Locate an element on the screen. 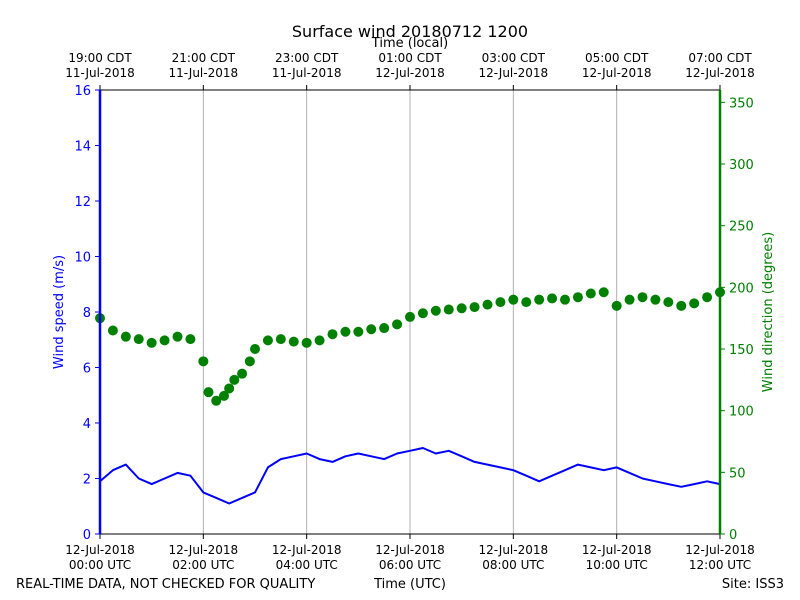  left-tick-label: 8 is located at coordinates (87, 313).